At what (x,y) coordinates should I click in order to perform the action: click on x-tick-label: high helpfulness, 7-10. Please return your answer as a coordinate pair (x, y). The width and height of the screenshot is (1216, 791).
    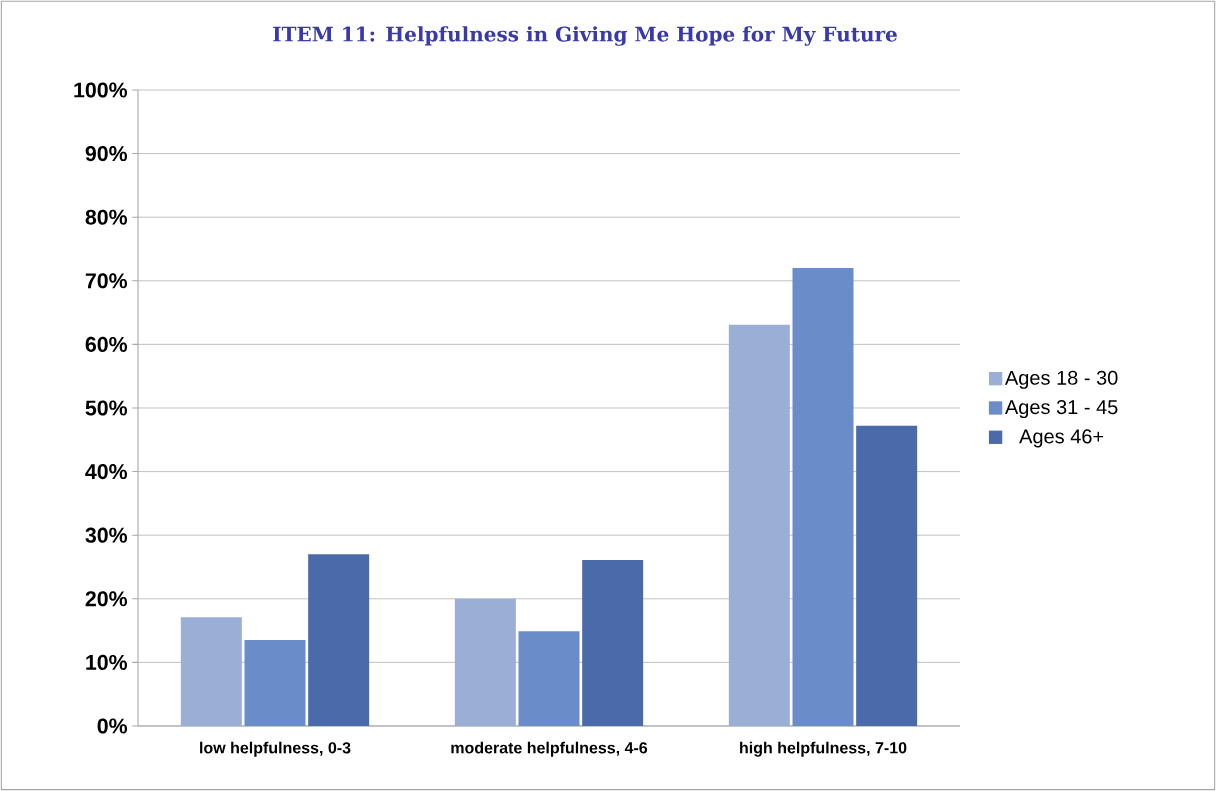
    Looking at the image, I should click on (823, 749).